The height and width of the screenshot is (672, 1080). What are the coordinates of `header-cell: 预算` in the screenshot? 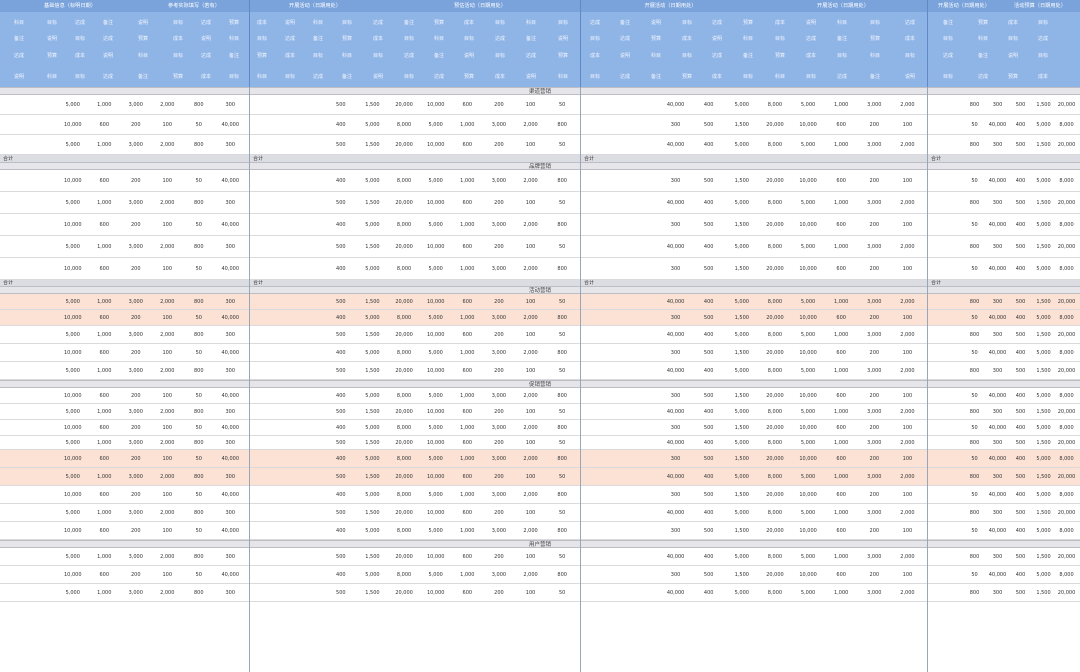 It's located at (233, 22).